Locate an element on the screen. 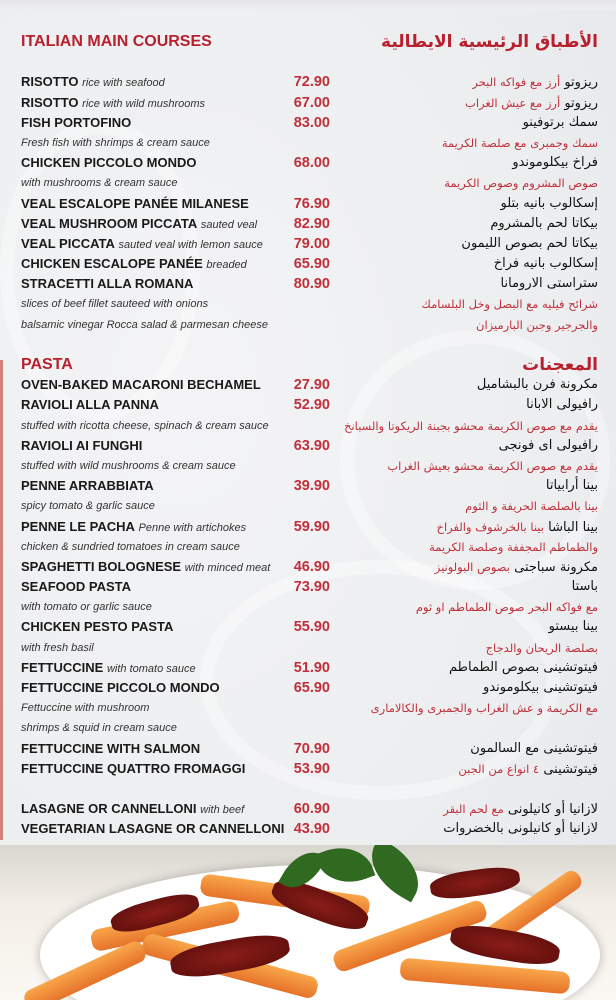  item-name: FETTUCCINE is located at coordinates (62, 667).